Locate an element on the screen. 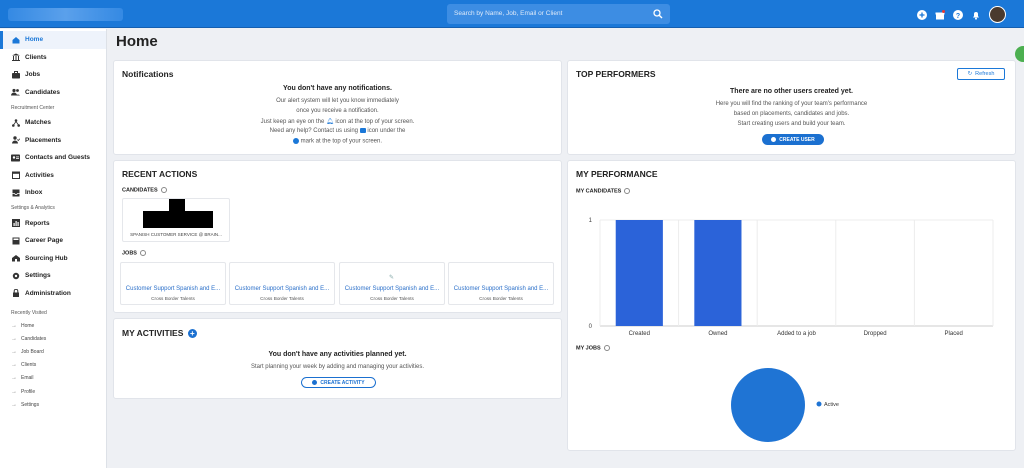 The height and width of the screenshot is (468, 1024). create-user-button: CREATE USER is located at coordinates (793, 139).